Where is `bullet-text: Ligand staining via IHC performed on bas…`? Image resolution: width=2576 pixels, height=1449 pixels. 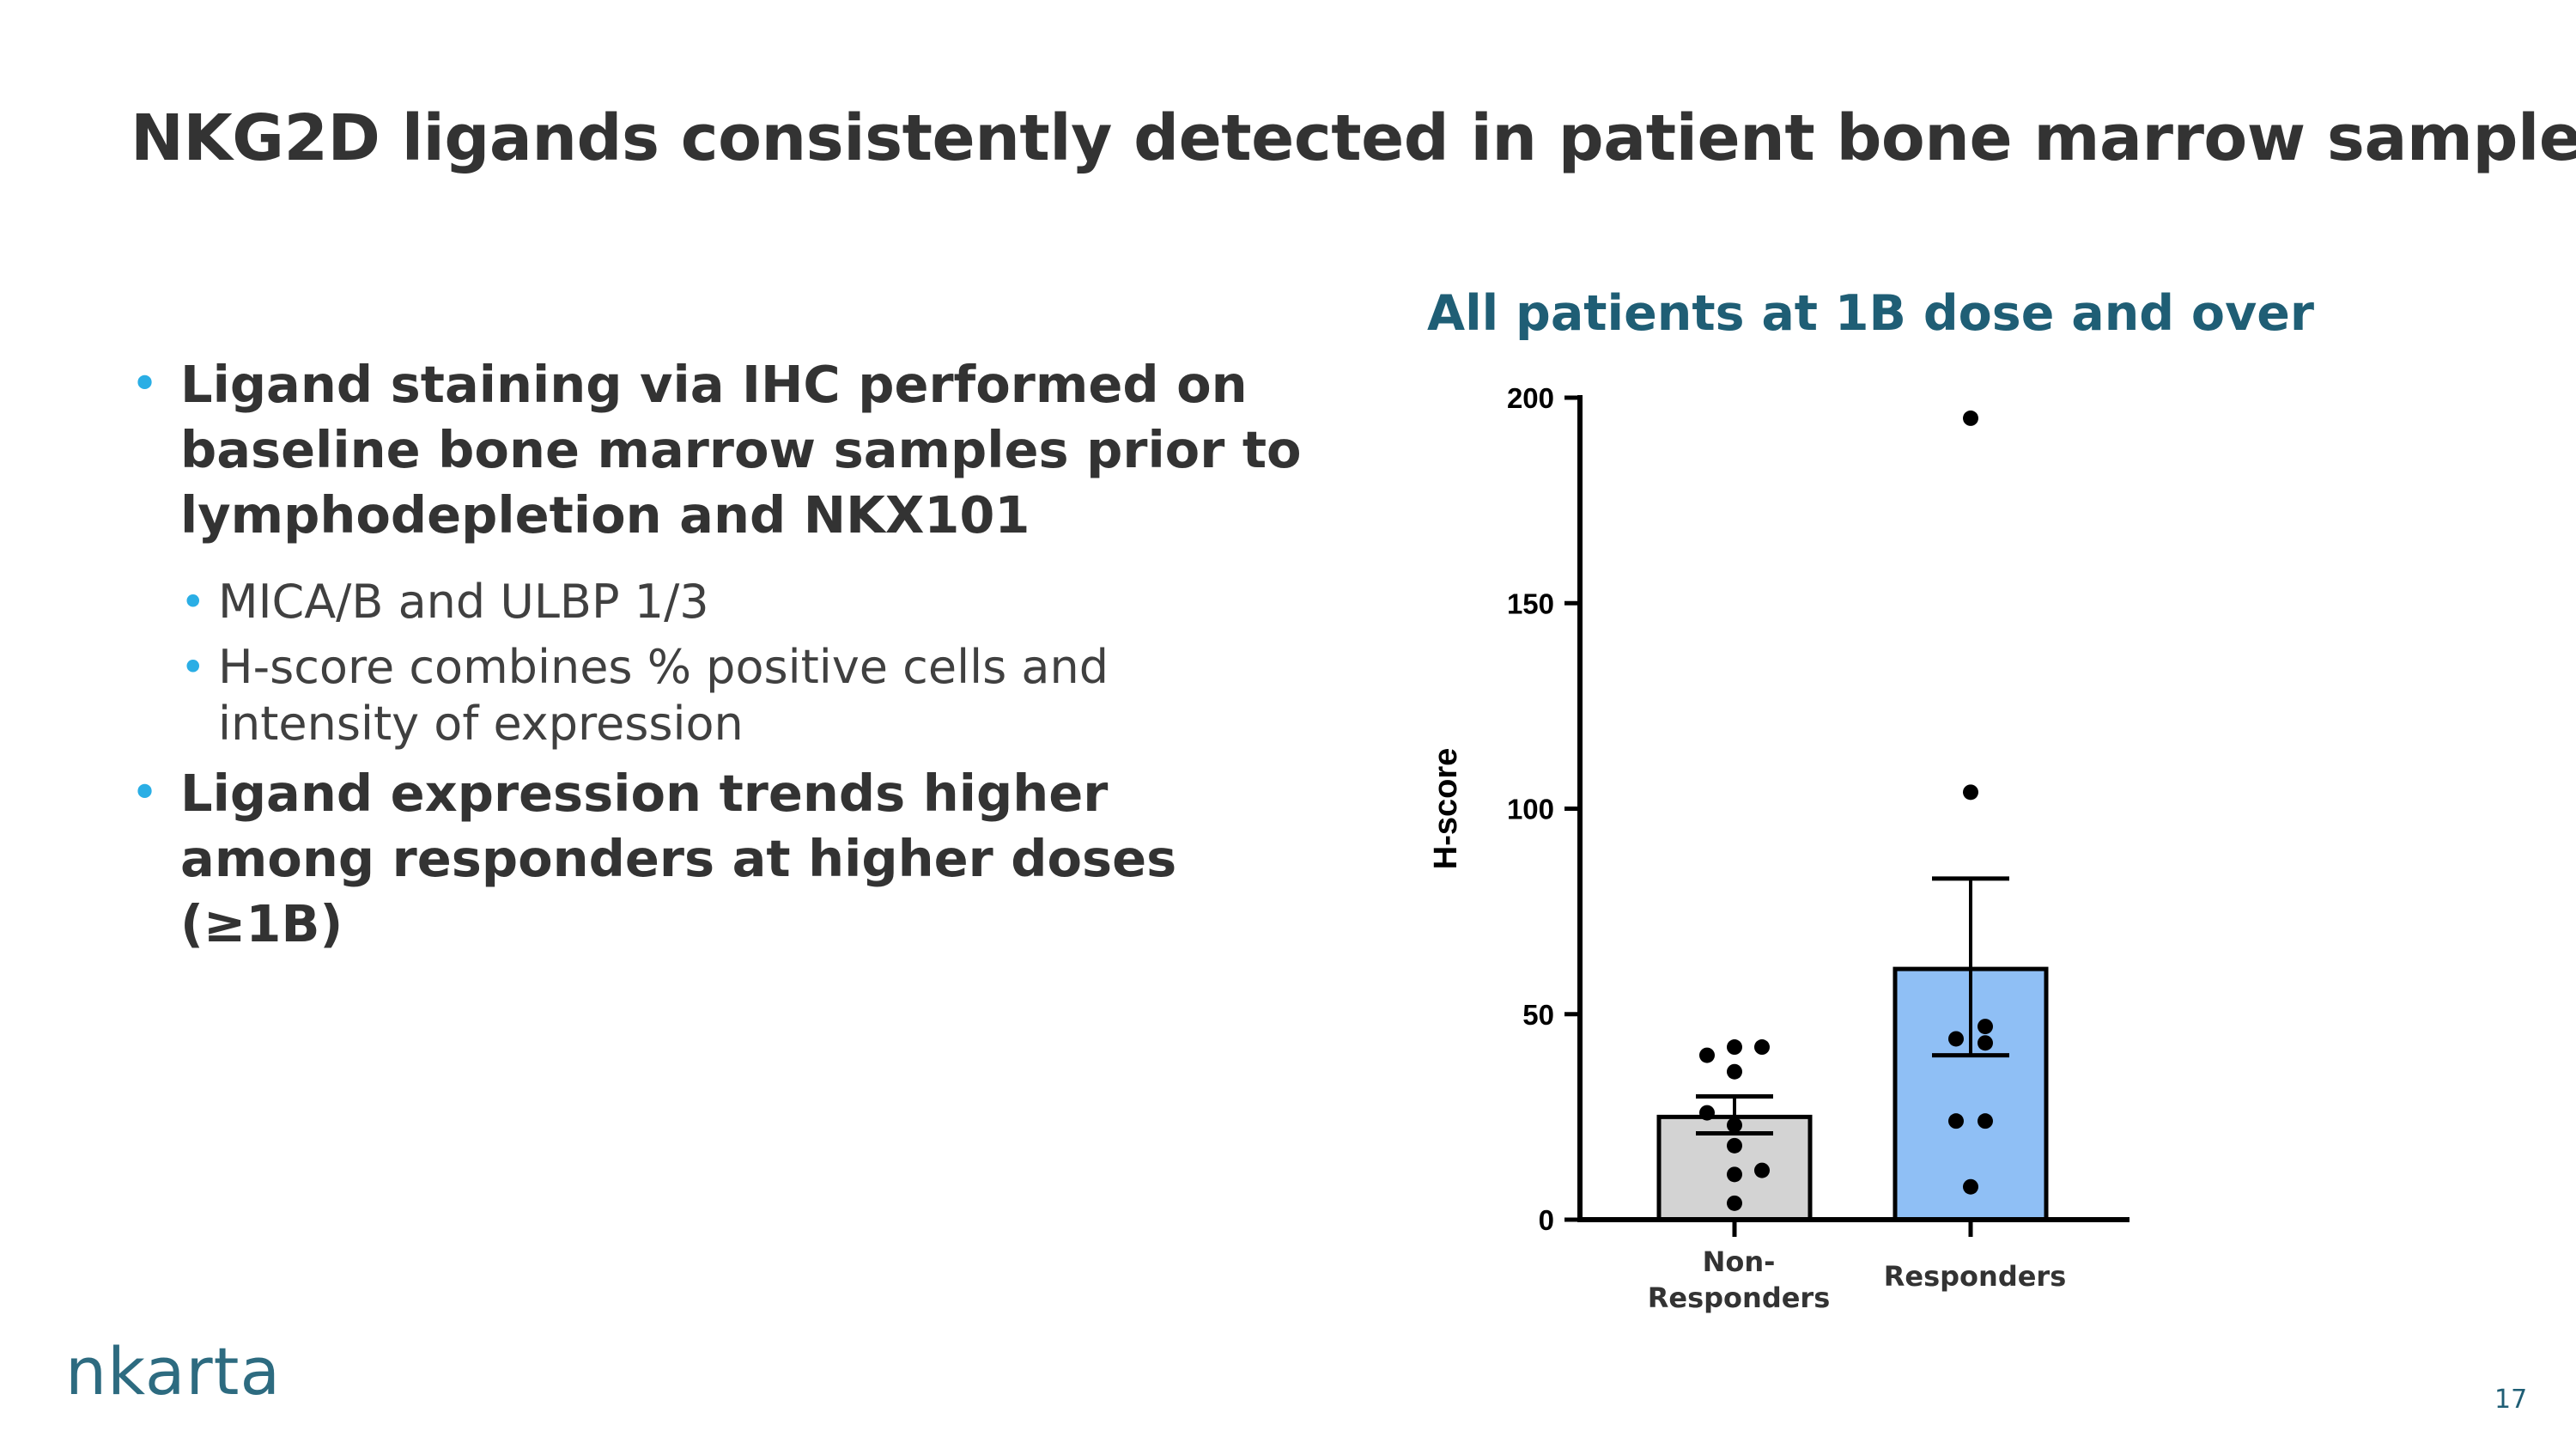 bullet-text: Ligand staining via IHC performed on bas… is located at coordinates (741, 450).